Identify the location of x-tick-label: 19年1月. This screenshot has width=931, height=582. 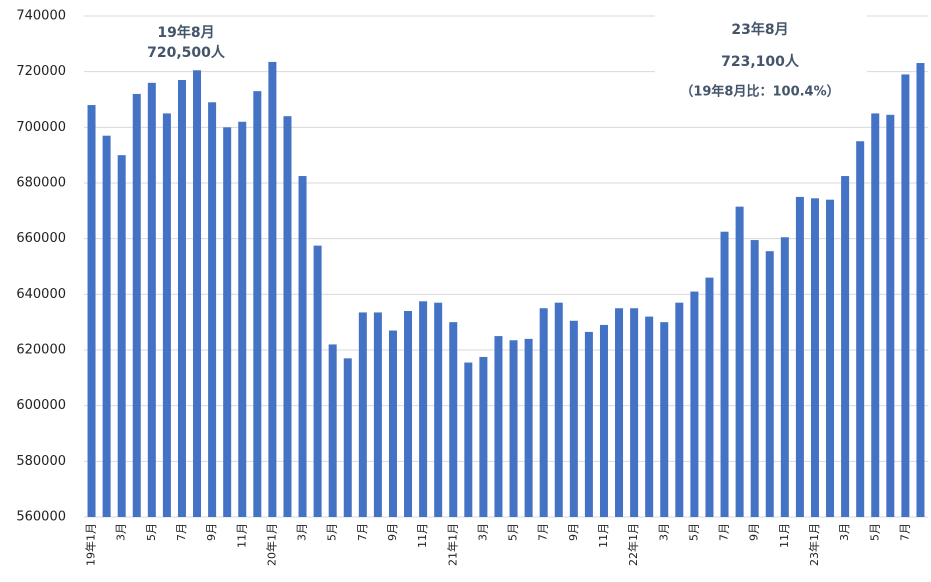
(91, 544).